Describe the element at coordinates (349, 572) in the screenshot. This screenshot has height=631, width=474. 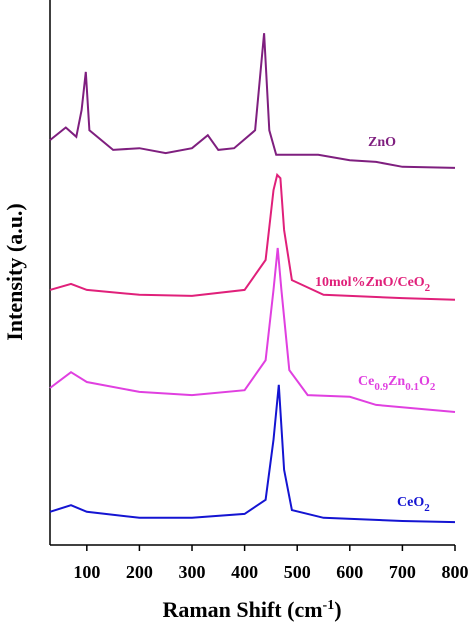
I see `x-tick-label: 600` at that location.